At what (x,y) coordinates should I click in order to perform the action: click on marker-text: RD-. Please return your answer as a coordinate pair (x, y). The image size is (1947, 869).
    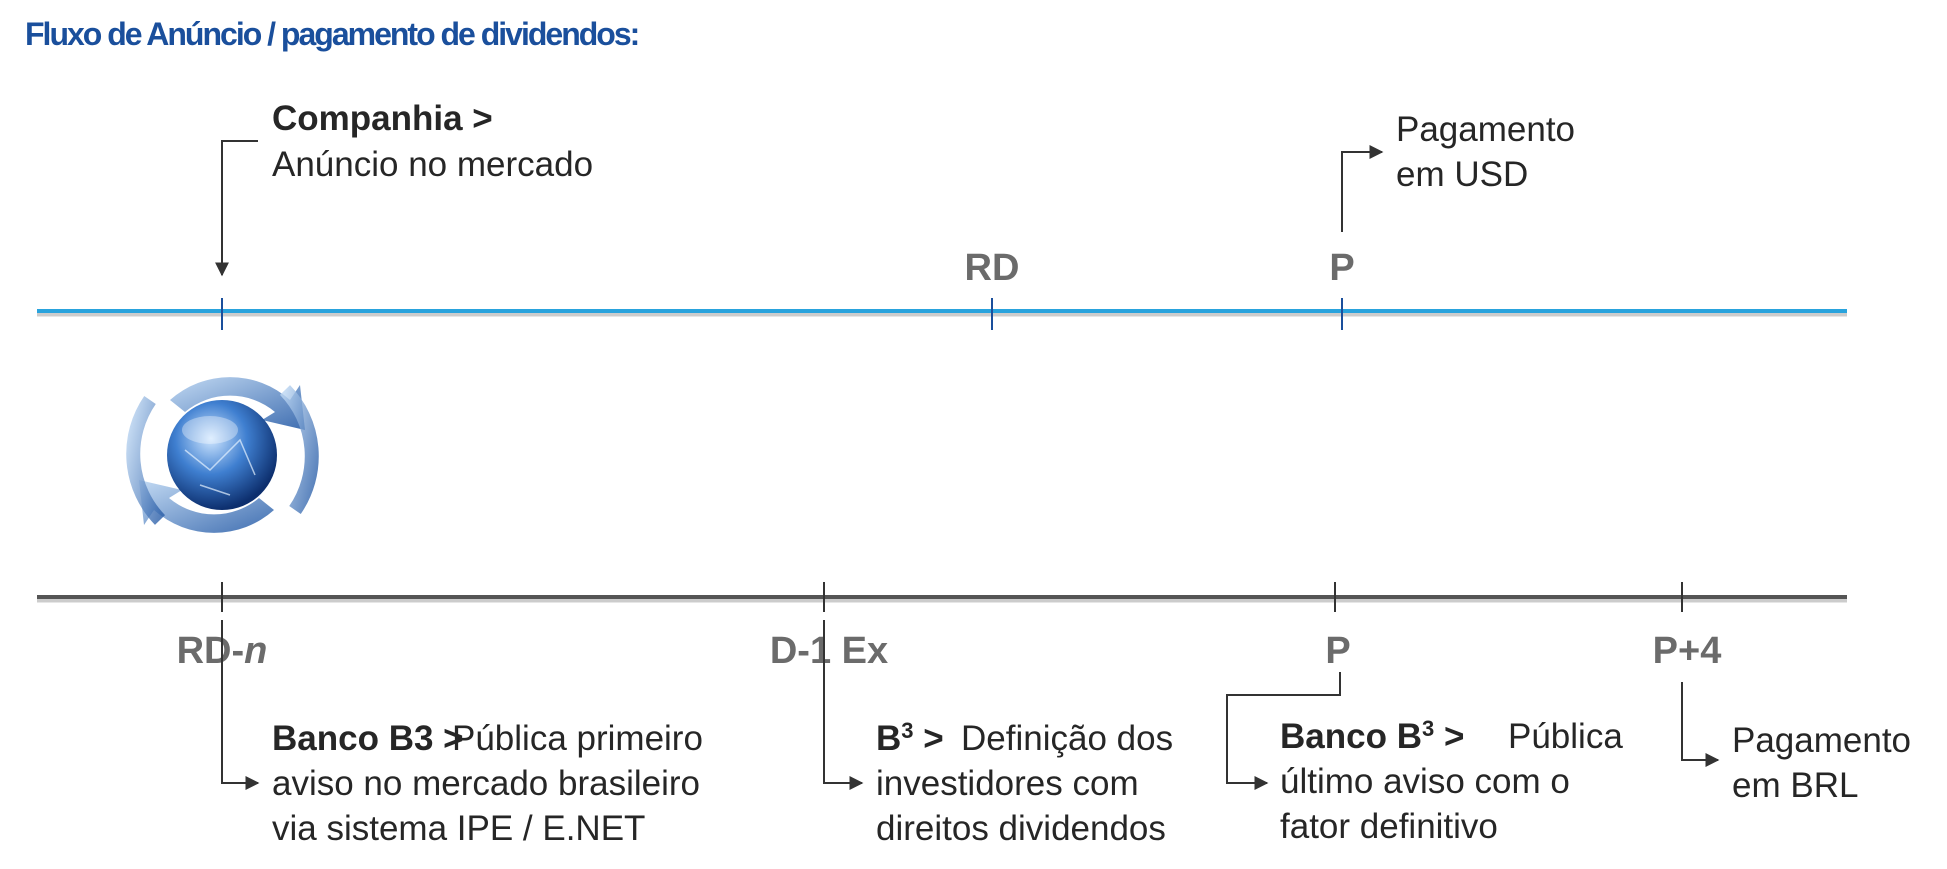
    Looking at the image, I should click on (211, 651).